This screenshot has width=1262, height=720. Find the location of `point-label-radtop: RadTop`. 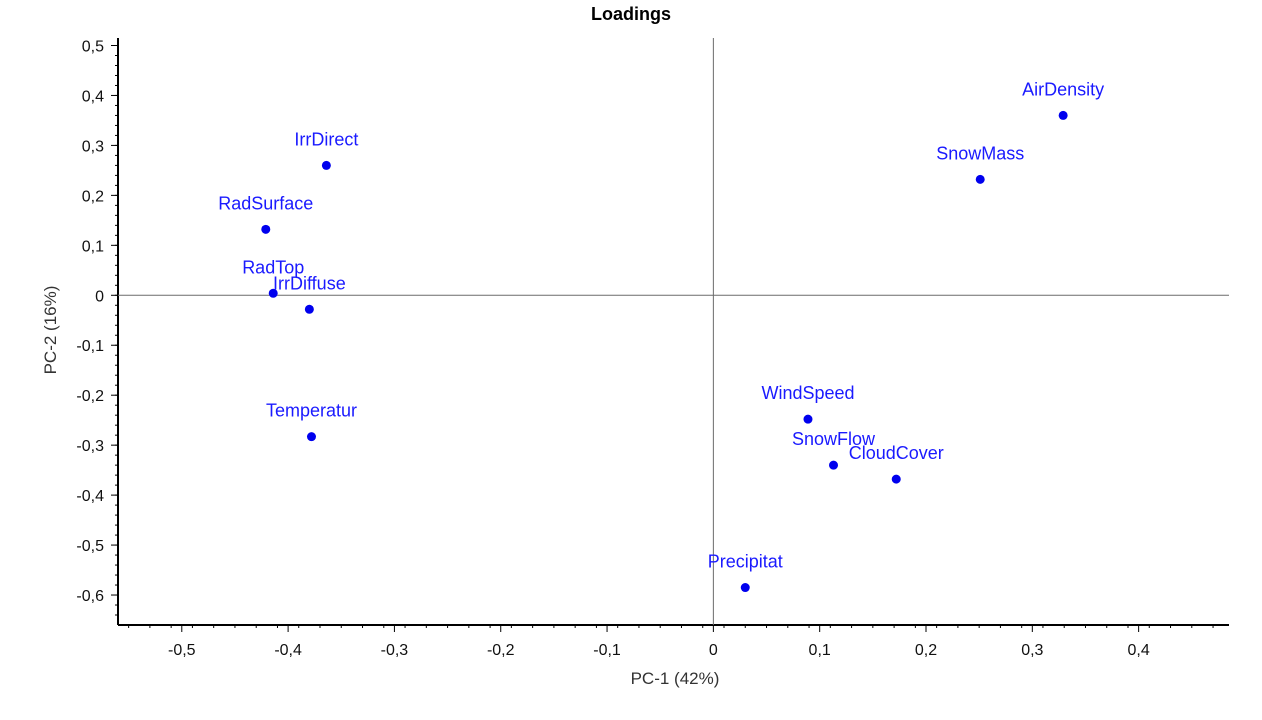

point-label-radtop: RadTop is located at coordinates (273, 267).